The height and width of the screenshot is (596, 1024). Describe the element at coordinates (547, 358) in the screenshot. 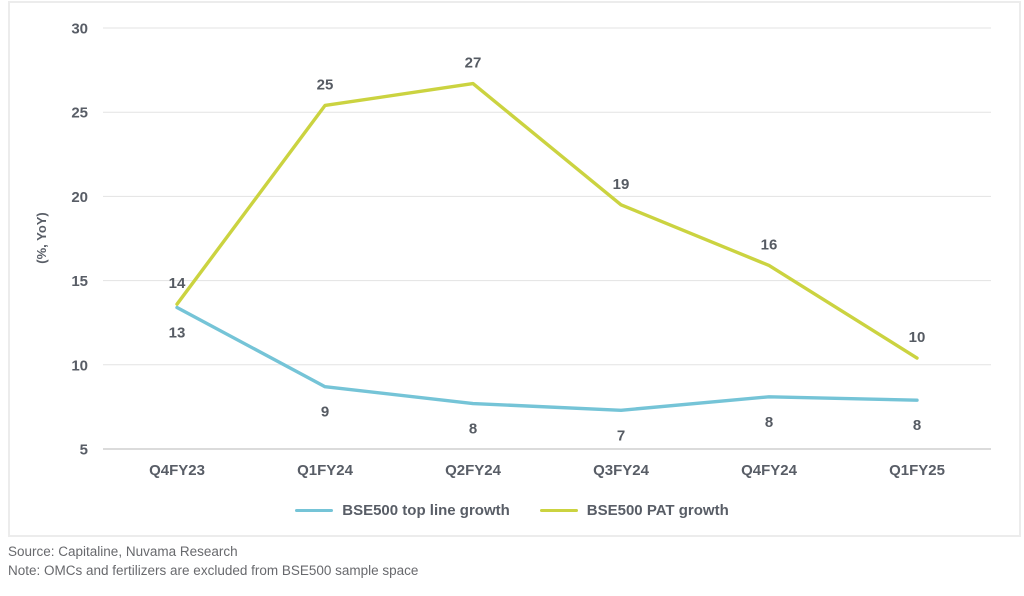

I see `series-line-bse500-top-line-growth` at that location.